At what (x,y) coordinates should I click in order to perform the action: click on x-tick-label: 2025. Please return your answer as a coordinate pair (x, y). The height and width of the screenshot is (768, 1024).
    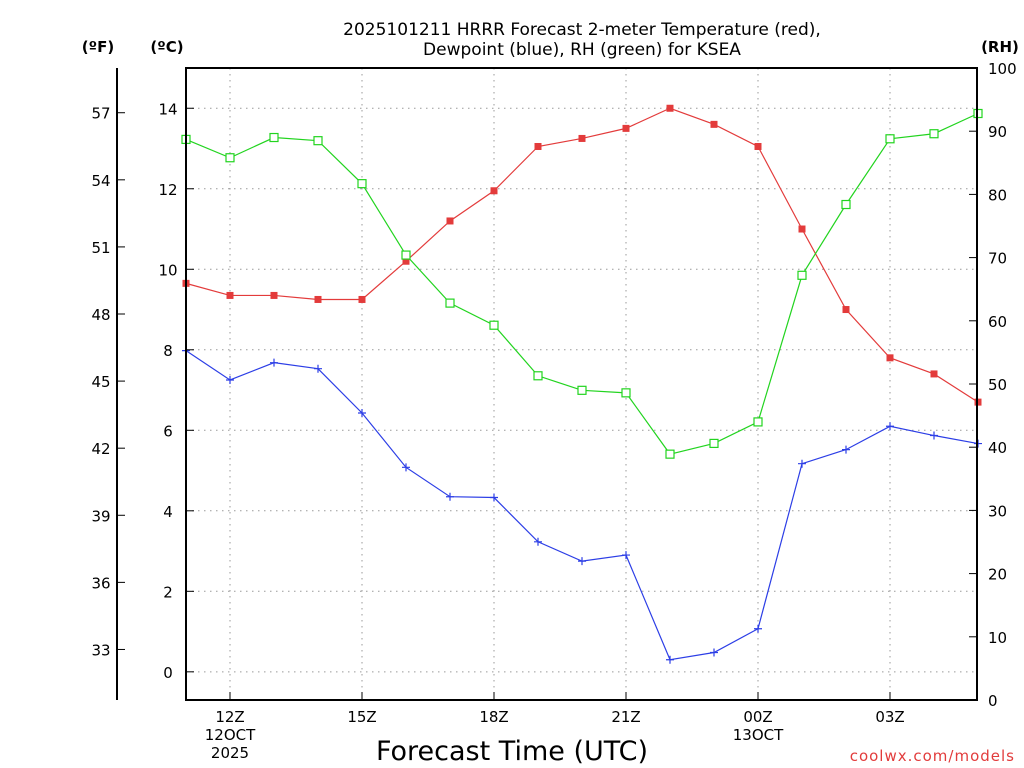
    Looking at the image, I should click on (230, 753).